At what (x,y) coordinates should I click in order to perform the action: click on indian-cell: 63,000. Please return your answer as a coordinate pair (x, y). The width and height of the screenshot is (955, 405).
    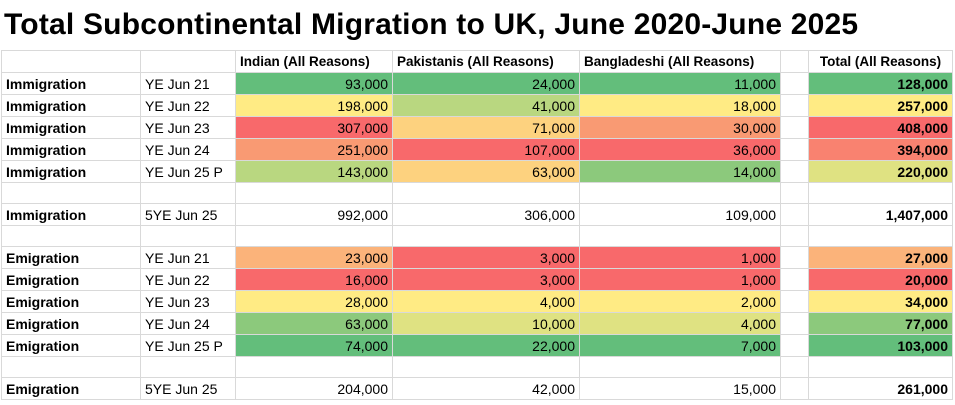
    Looking at the image, I should click on (314, 323).